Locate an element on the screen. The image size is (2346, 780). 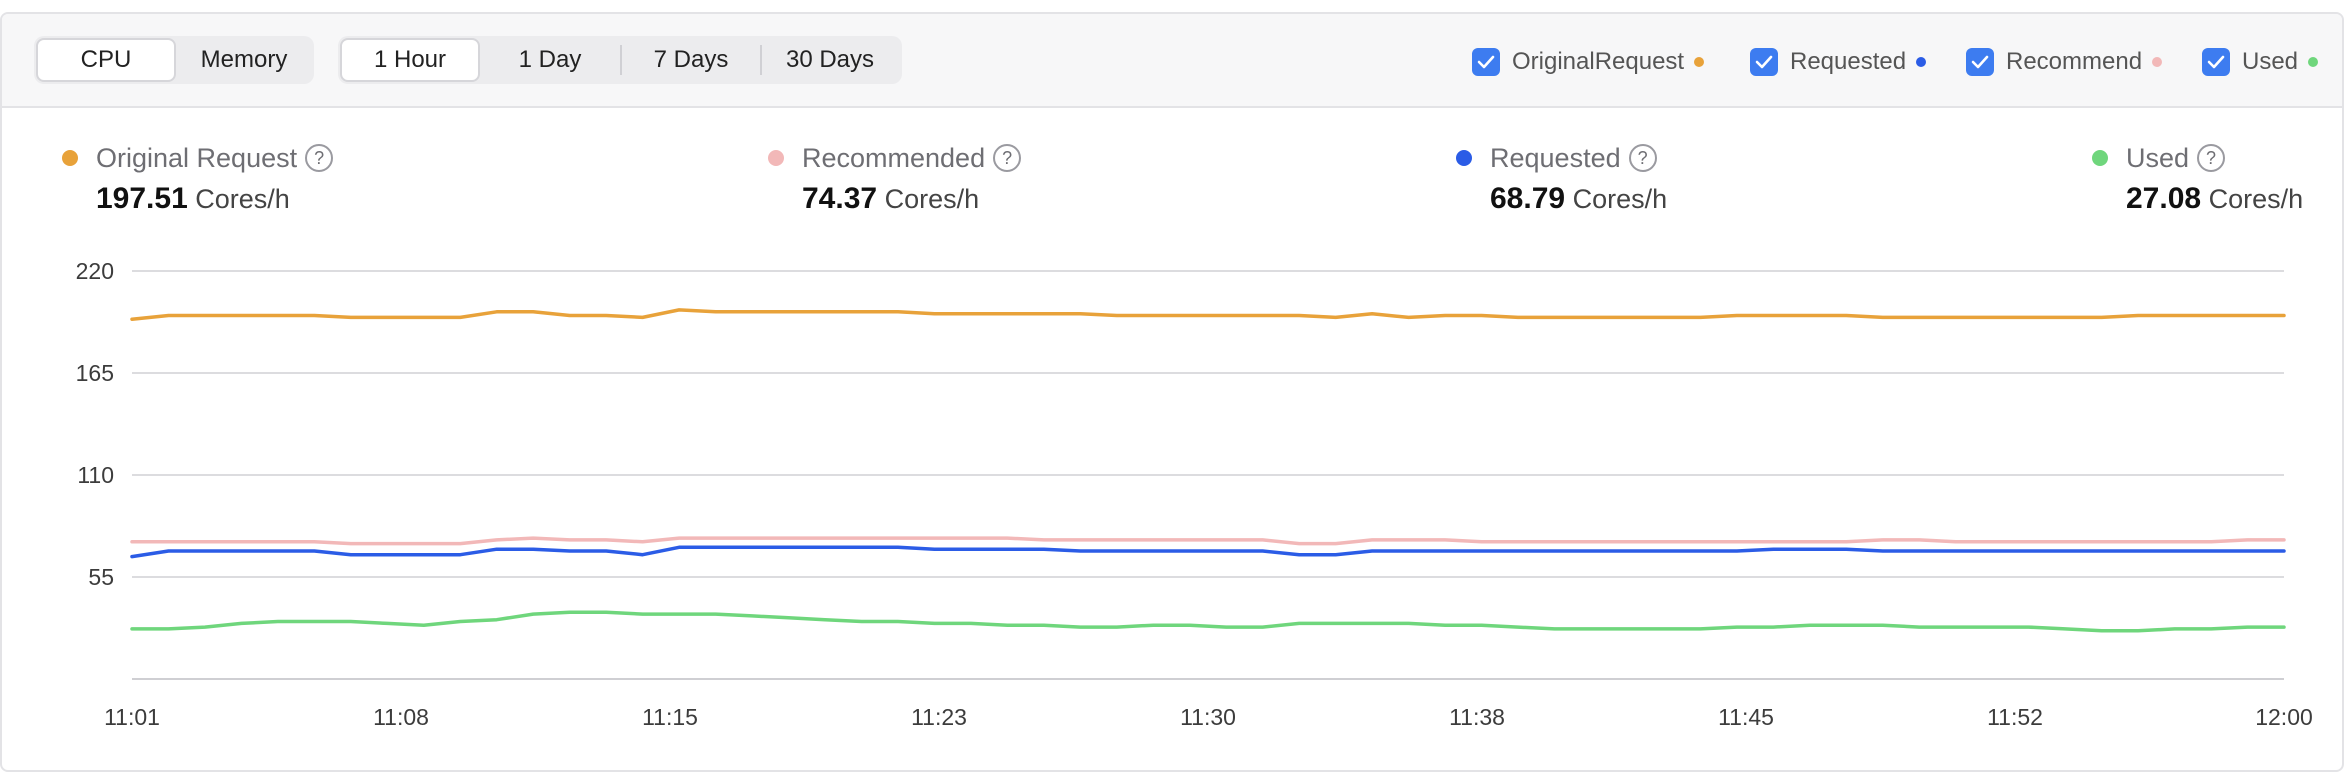
metric-value: 74.37 is located at coordinates (840, 198).